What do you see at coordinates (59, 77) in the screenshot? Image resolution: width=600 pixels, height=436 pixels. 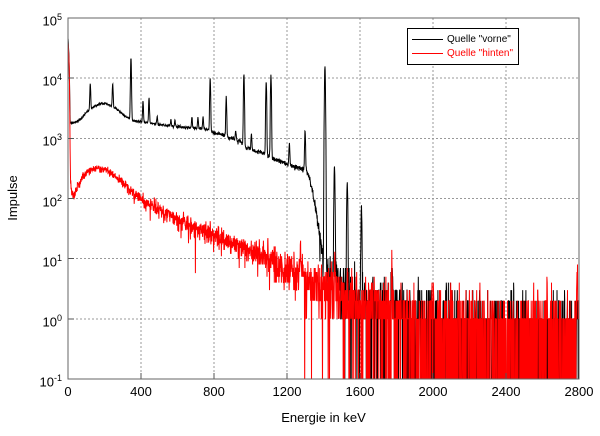 I see `y-tick-exponent: 4` at bounding box center [59, 77].